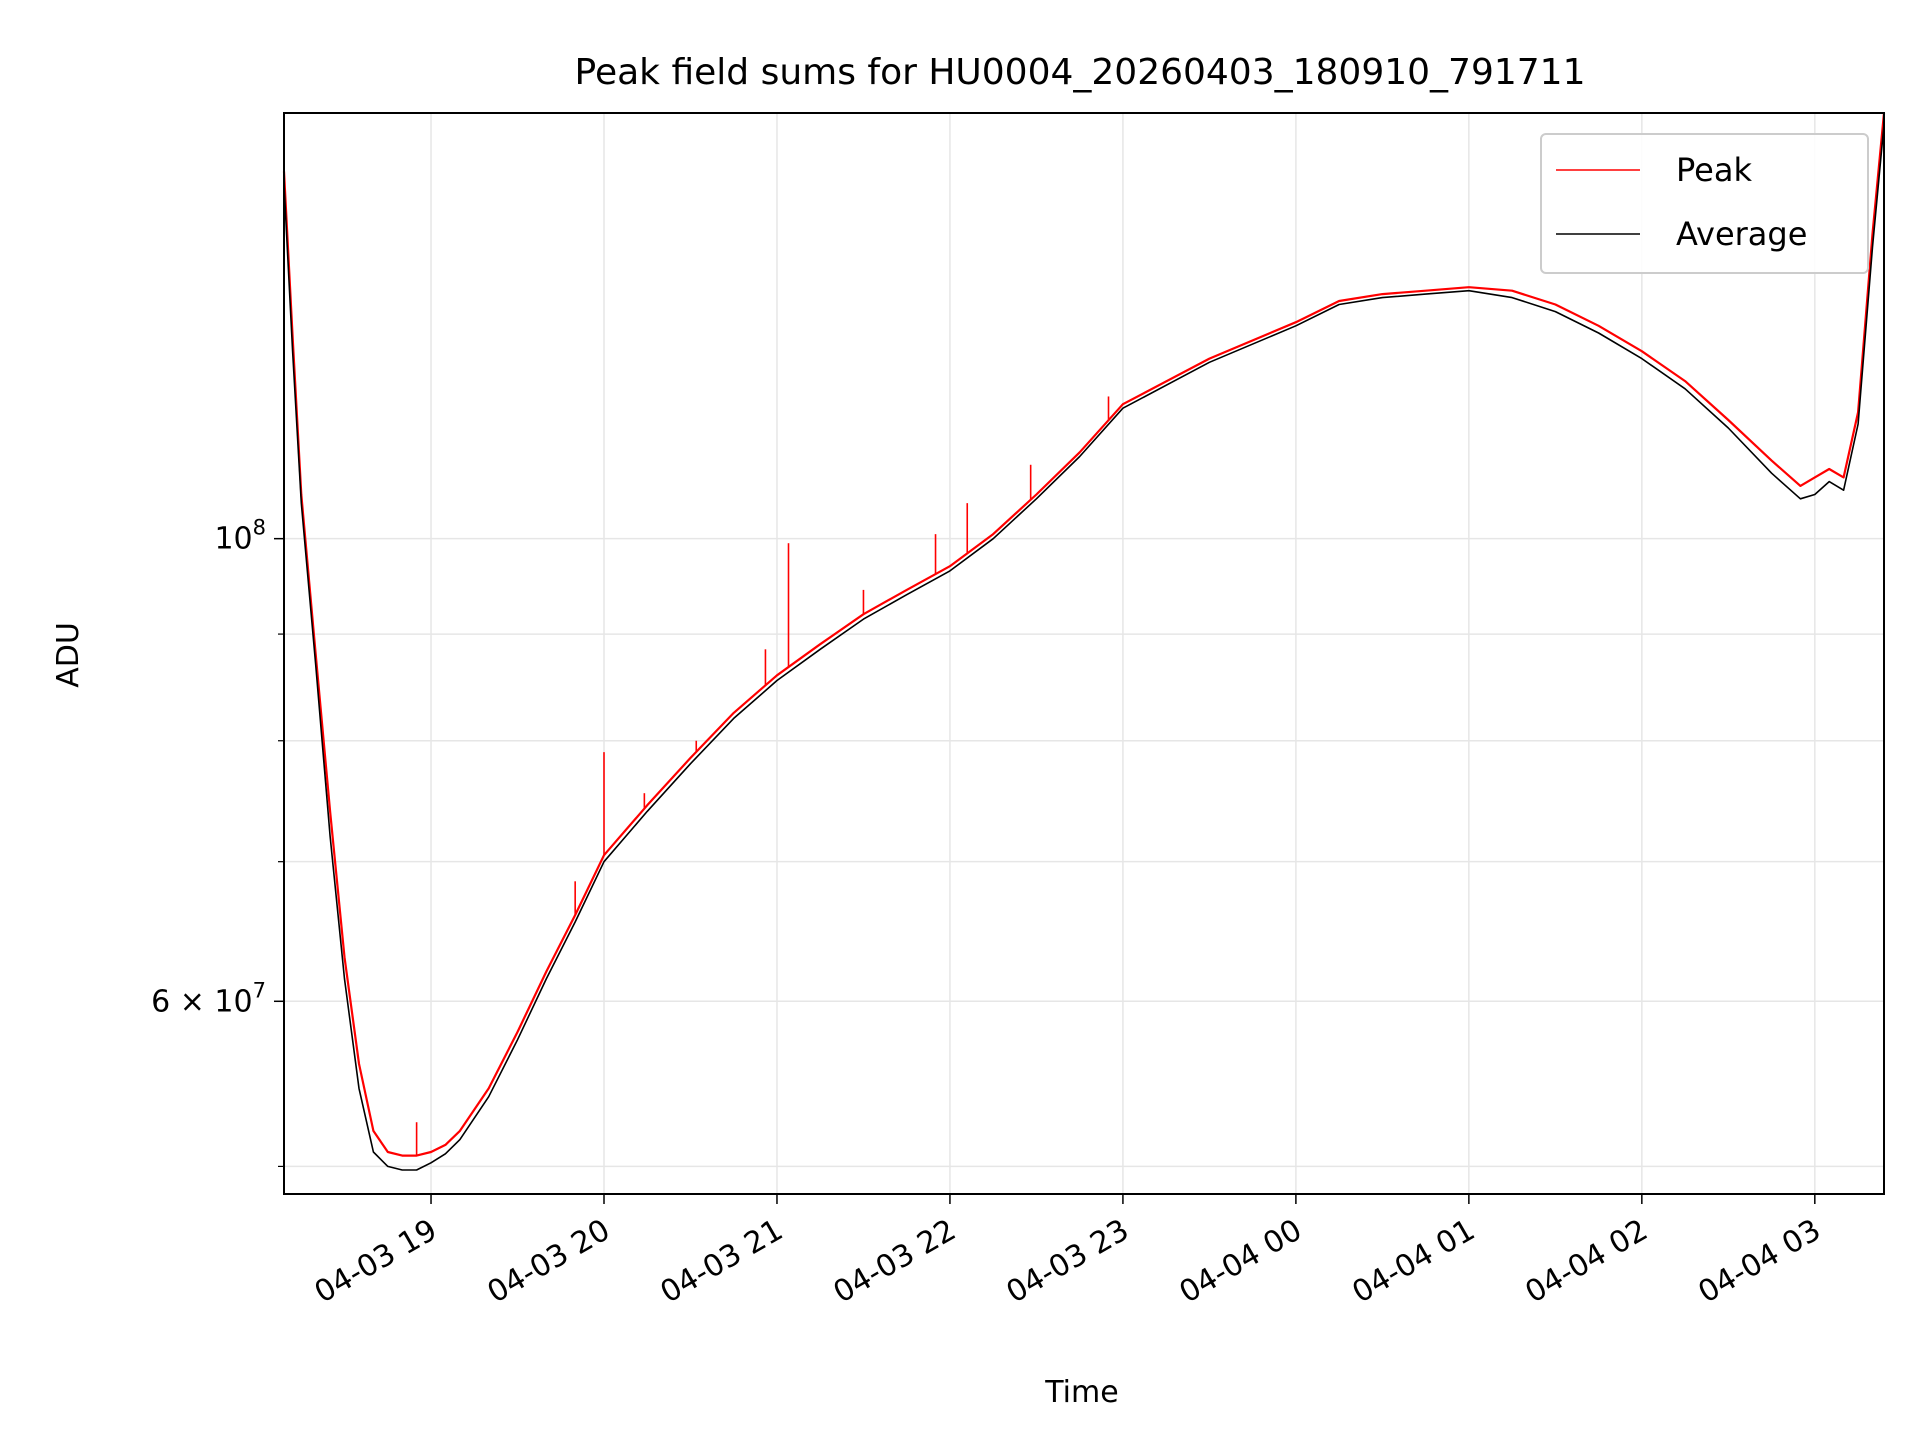 This screenshot has height=1440, width=1920. What do you see at coordinates (233, 539) in the screenshot?
I see `y-tick-label-base: 10` at bounding box center [233, 539].